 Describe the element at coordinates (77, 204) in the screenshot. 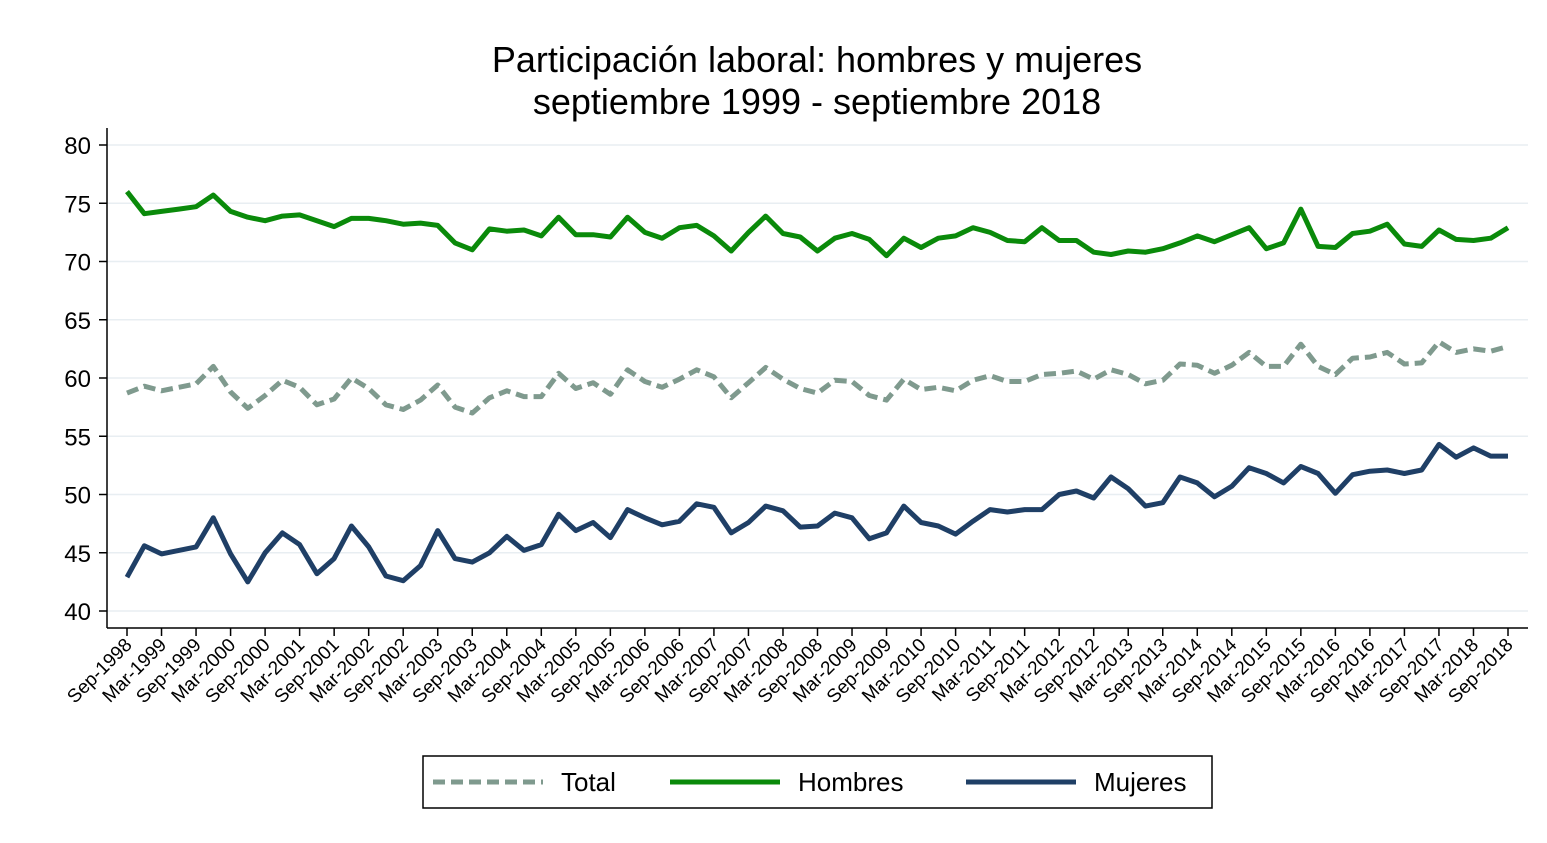

I see `y-tick-label: 75` at that location.